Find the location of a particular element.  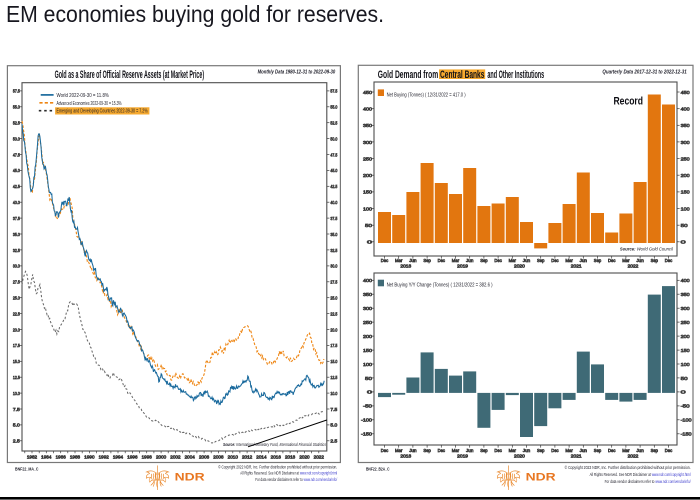

svg-text: 45.0 is located at coordinates (16, 171).